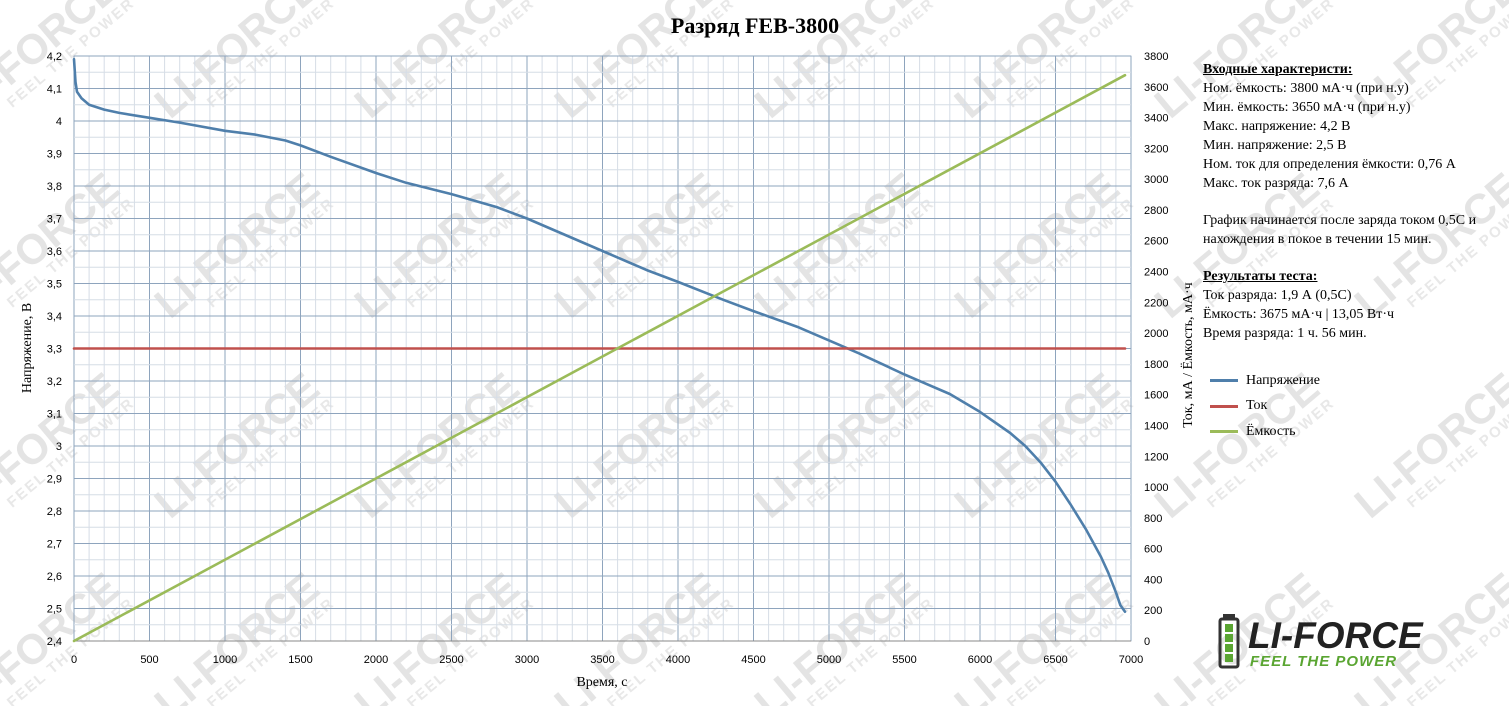  I want to click on logo-tagline: FEEL THE POWER, so click(1323, 661).